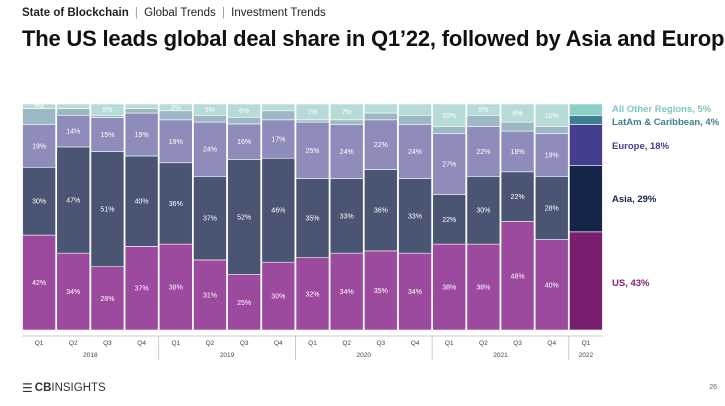 The image size is (725, 406). I want to click on data-label: 17%, so click(278, 140).